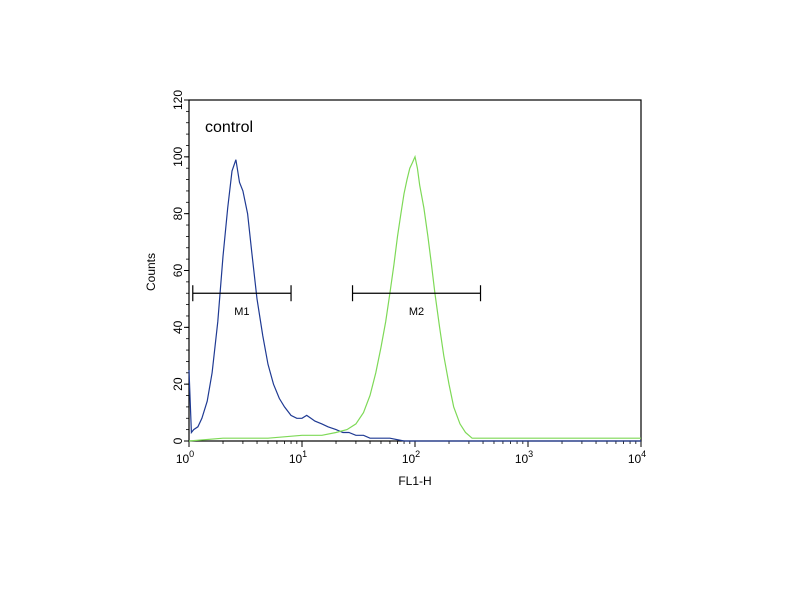 The image size is (800, 600). Describe the element at coordinates (178, 440) in the screenshot. I see `y-tick-label: 0` at that location.